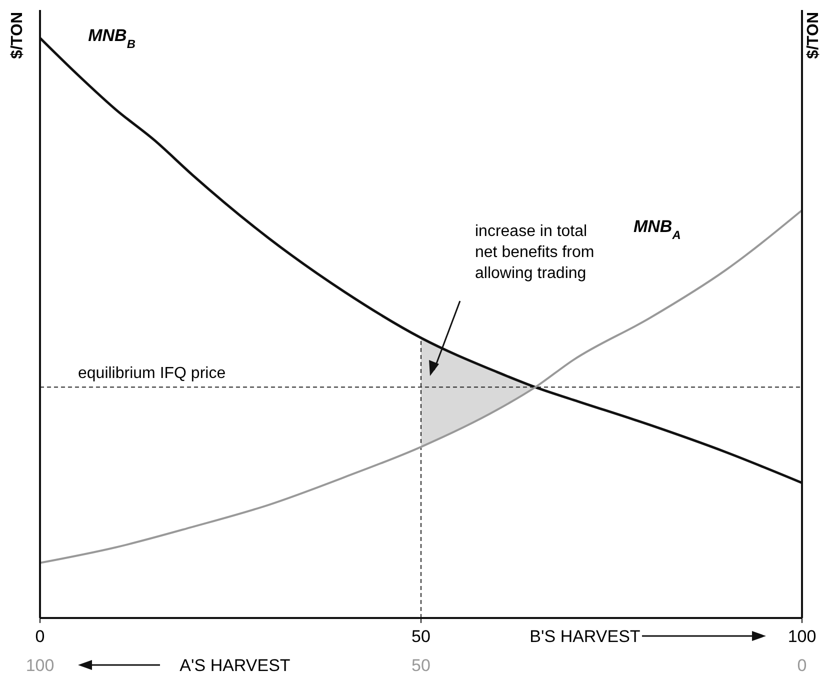 Image resolution: width=836 pixels, height=679 pixels. Describe the element at coordinates (152, 373) in the screenshot. I see `ref-line-label: equilibrium IFQ price` at that location.